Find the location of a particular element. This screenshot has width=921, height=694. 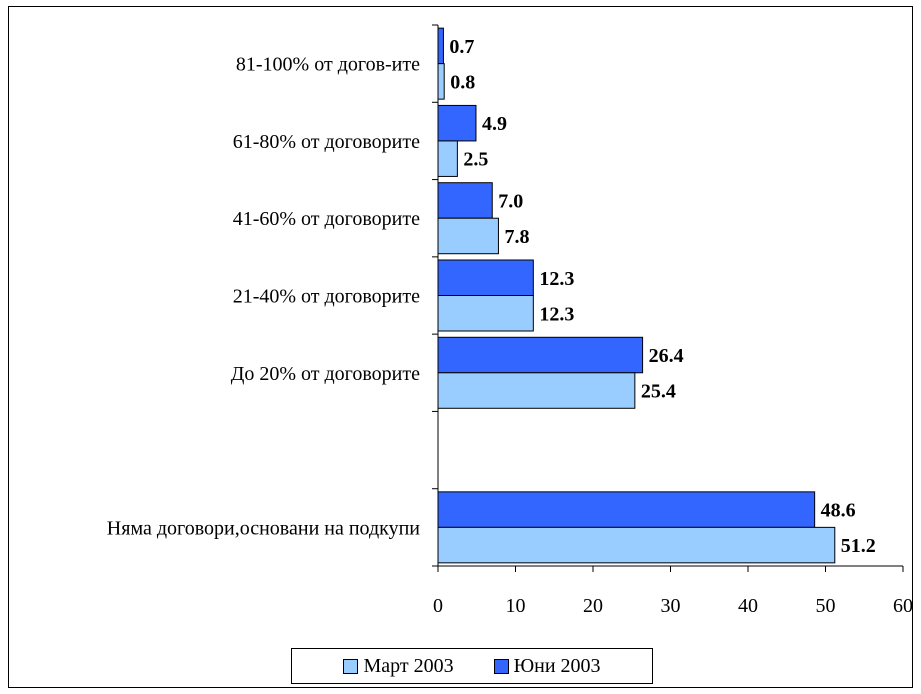

data-label: 26.4 is located at coordinates (666, 356).